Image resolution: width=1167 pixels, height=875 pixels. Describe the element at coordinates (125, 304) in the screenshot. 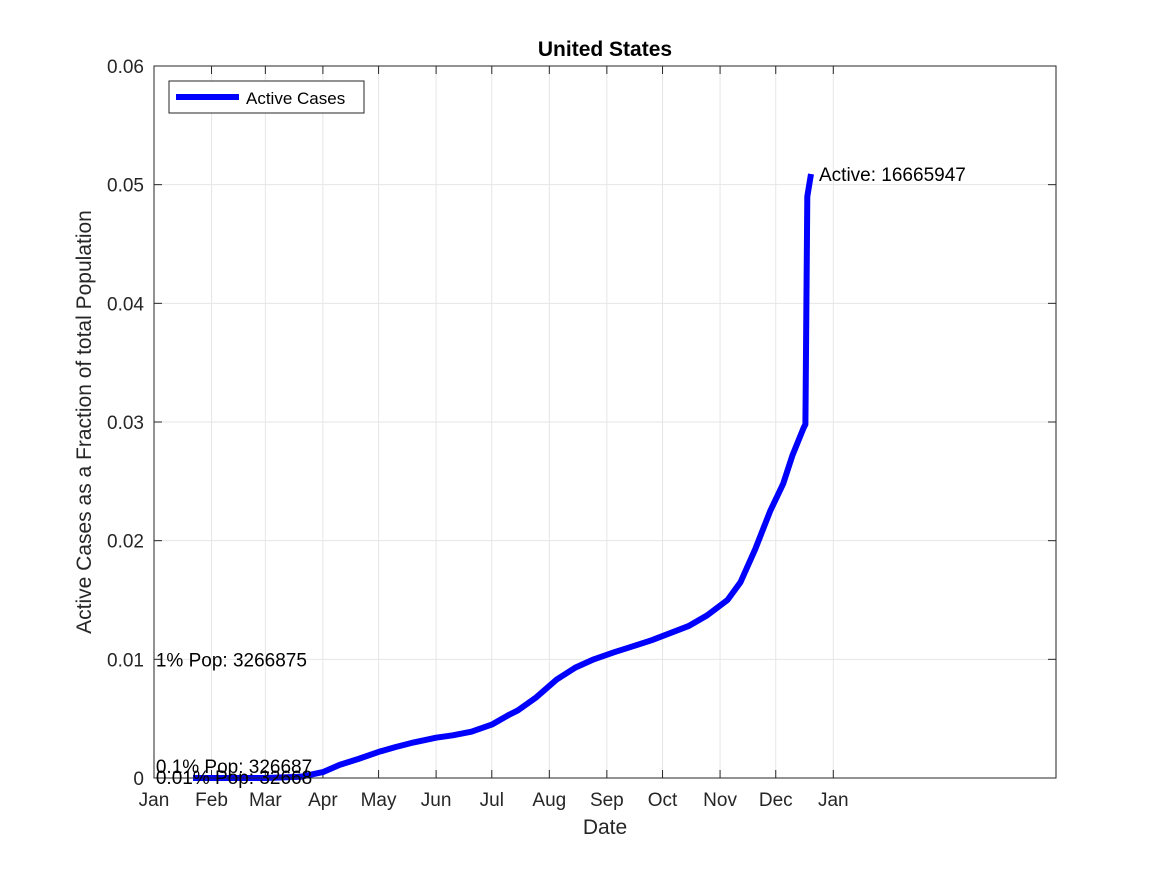

I see `y-tick-label: 0.04` at that location.